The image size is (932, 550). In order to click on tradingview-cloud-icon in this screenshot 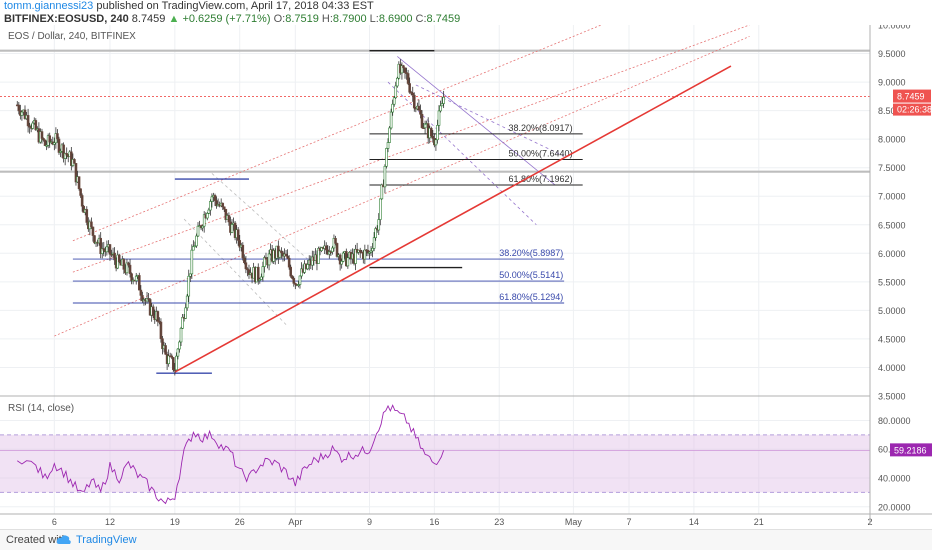, I will do `click(63, 539)`.